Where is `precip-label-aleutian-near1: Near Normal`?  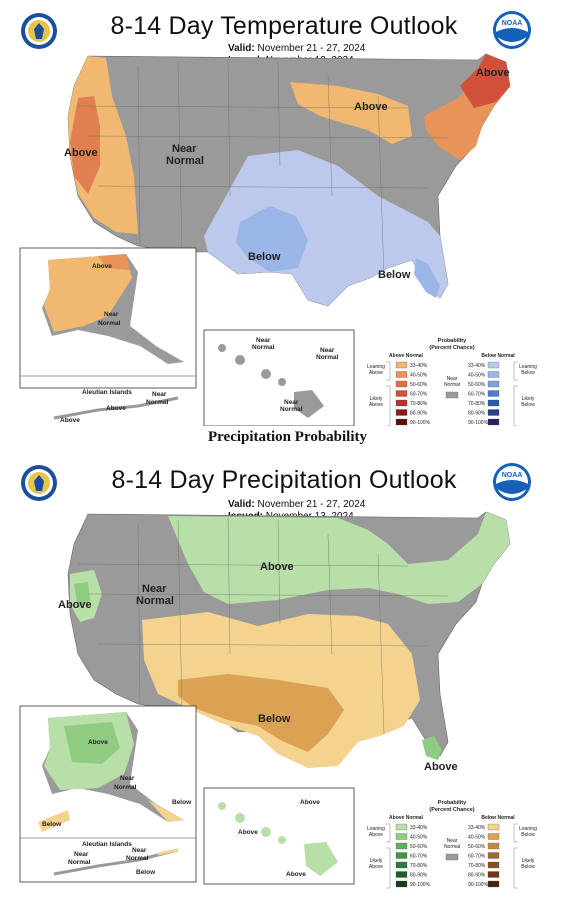
precip-label-aleutian-near1: Near Normal is located at coordinates (79, 858).